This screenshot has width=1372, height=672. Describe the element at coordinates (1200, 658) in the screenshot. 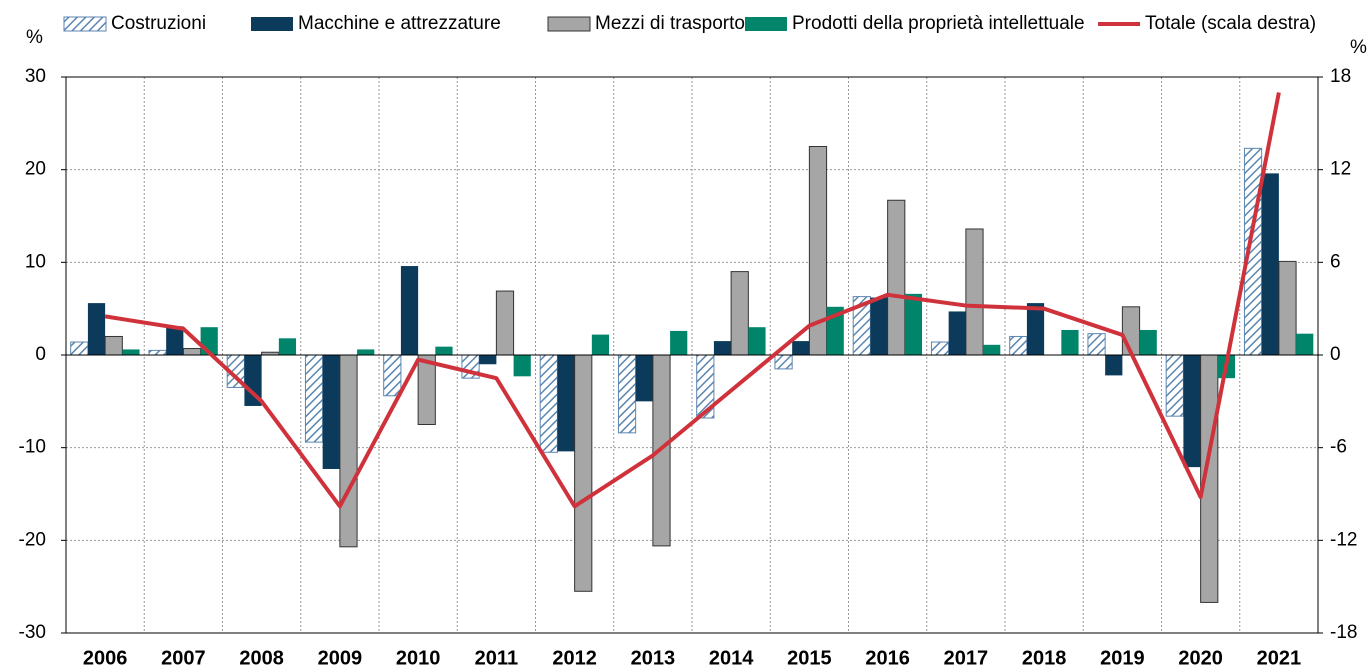

I see `x-tick-label: 2020` at that location.